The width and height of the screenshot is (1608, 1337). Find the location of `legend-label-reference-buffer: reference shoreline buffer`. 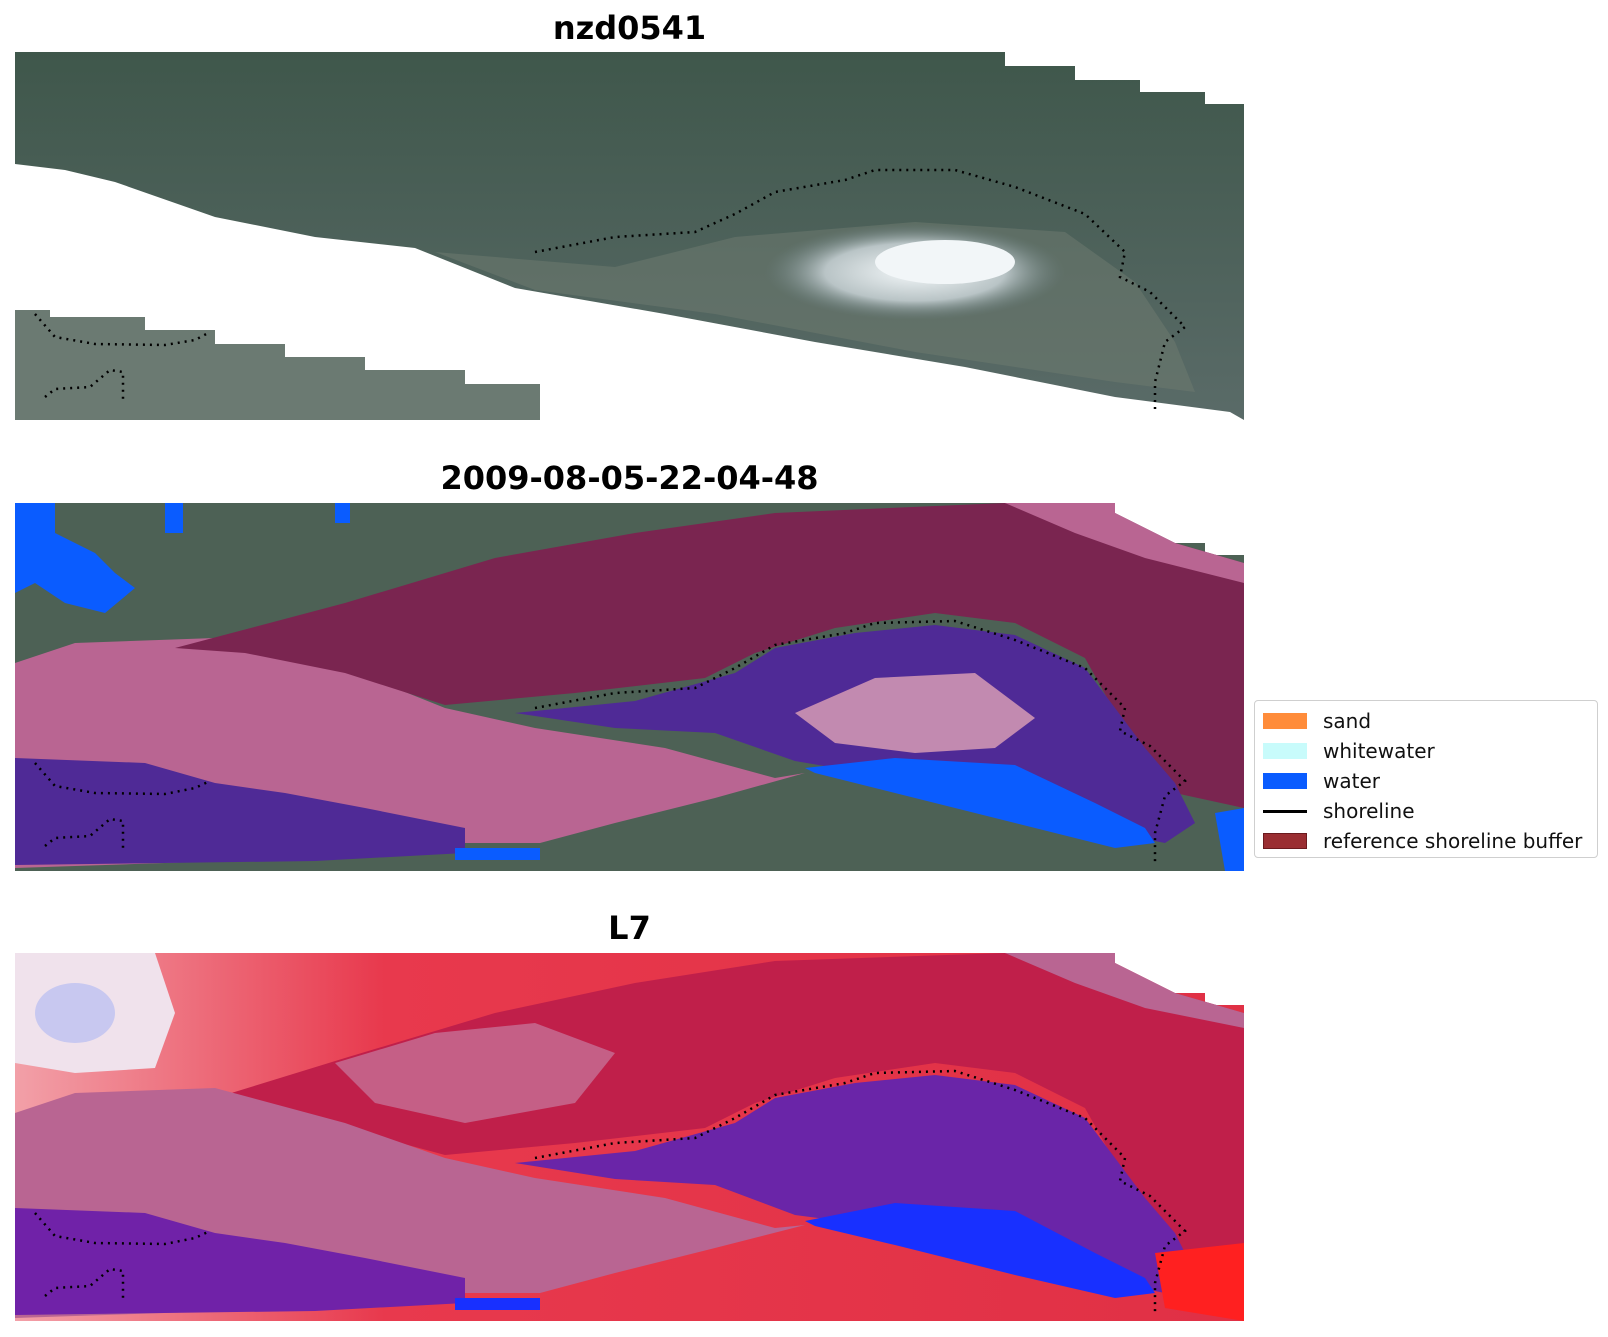

legend-label-reference-buffer: reference shoreline buffer is located at coordinates (1453, 841).